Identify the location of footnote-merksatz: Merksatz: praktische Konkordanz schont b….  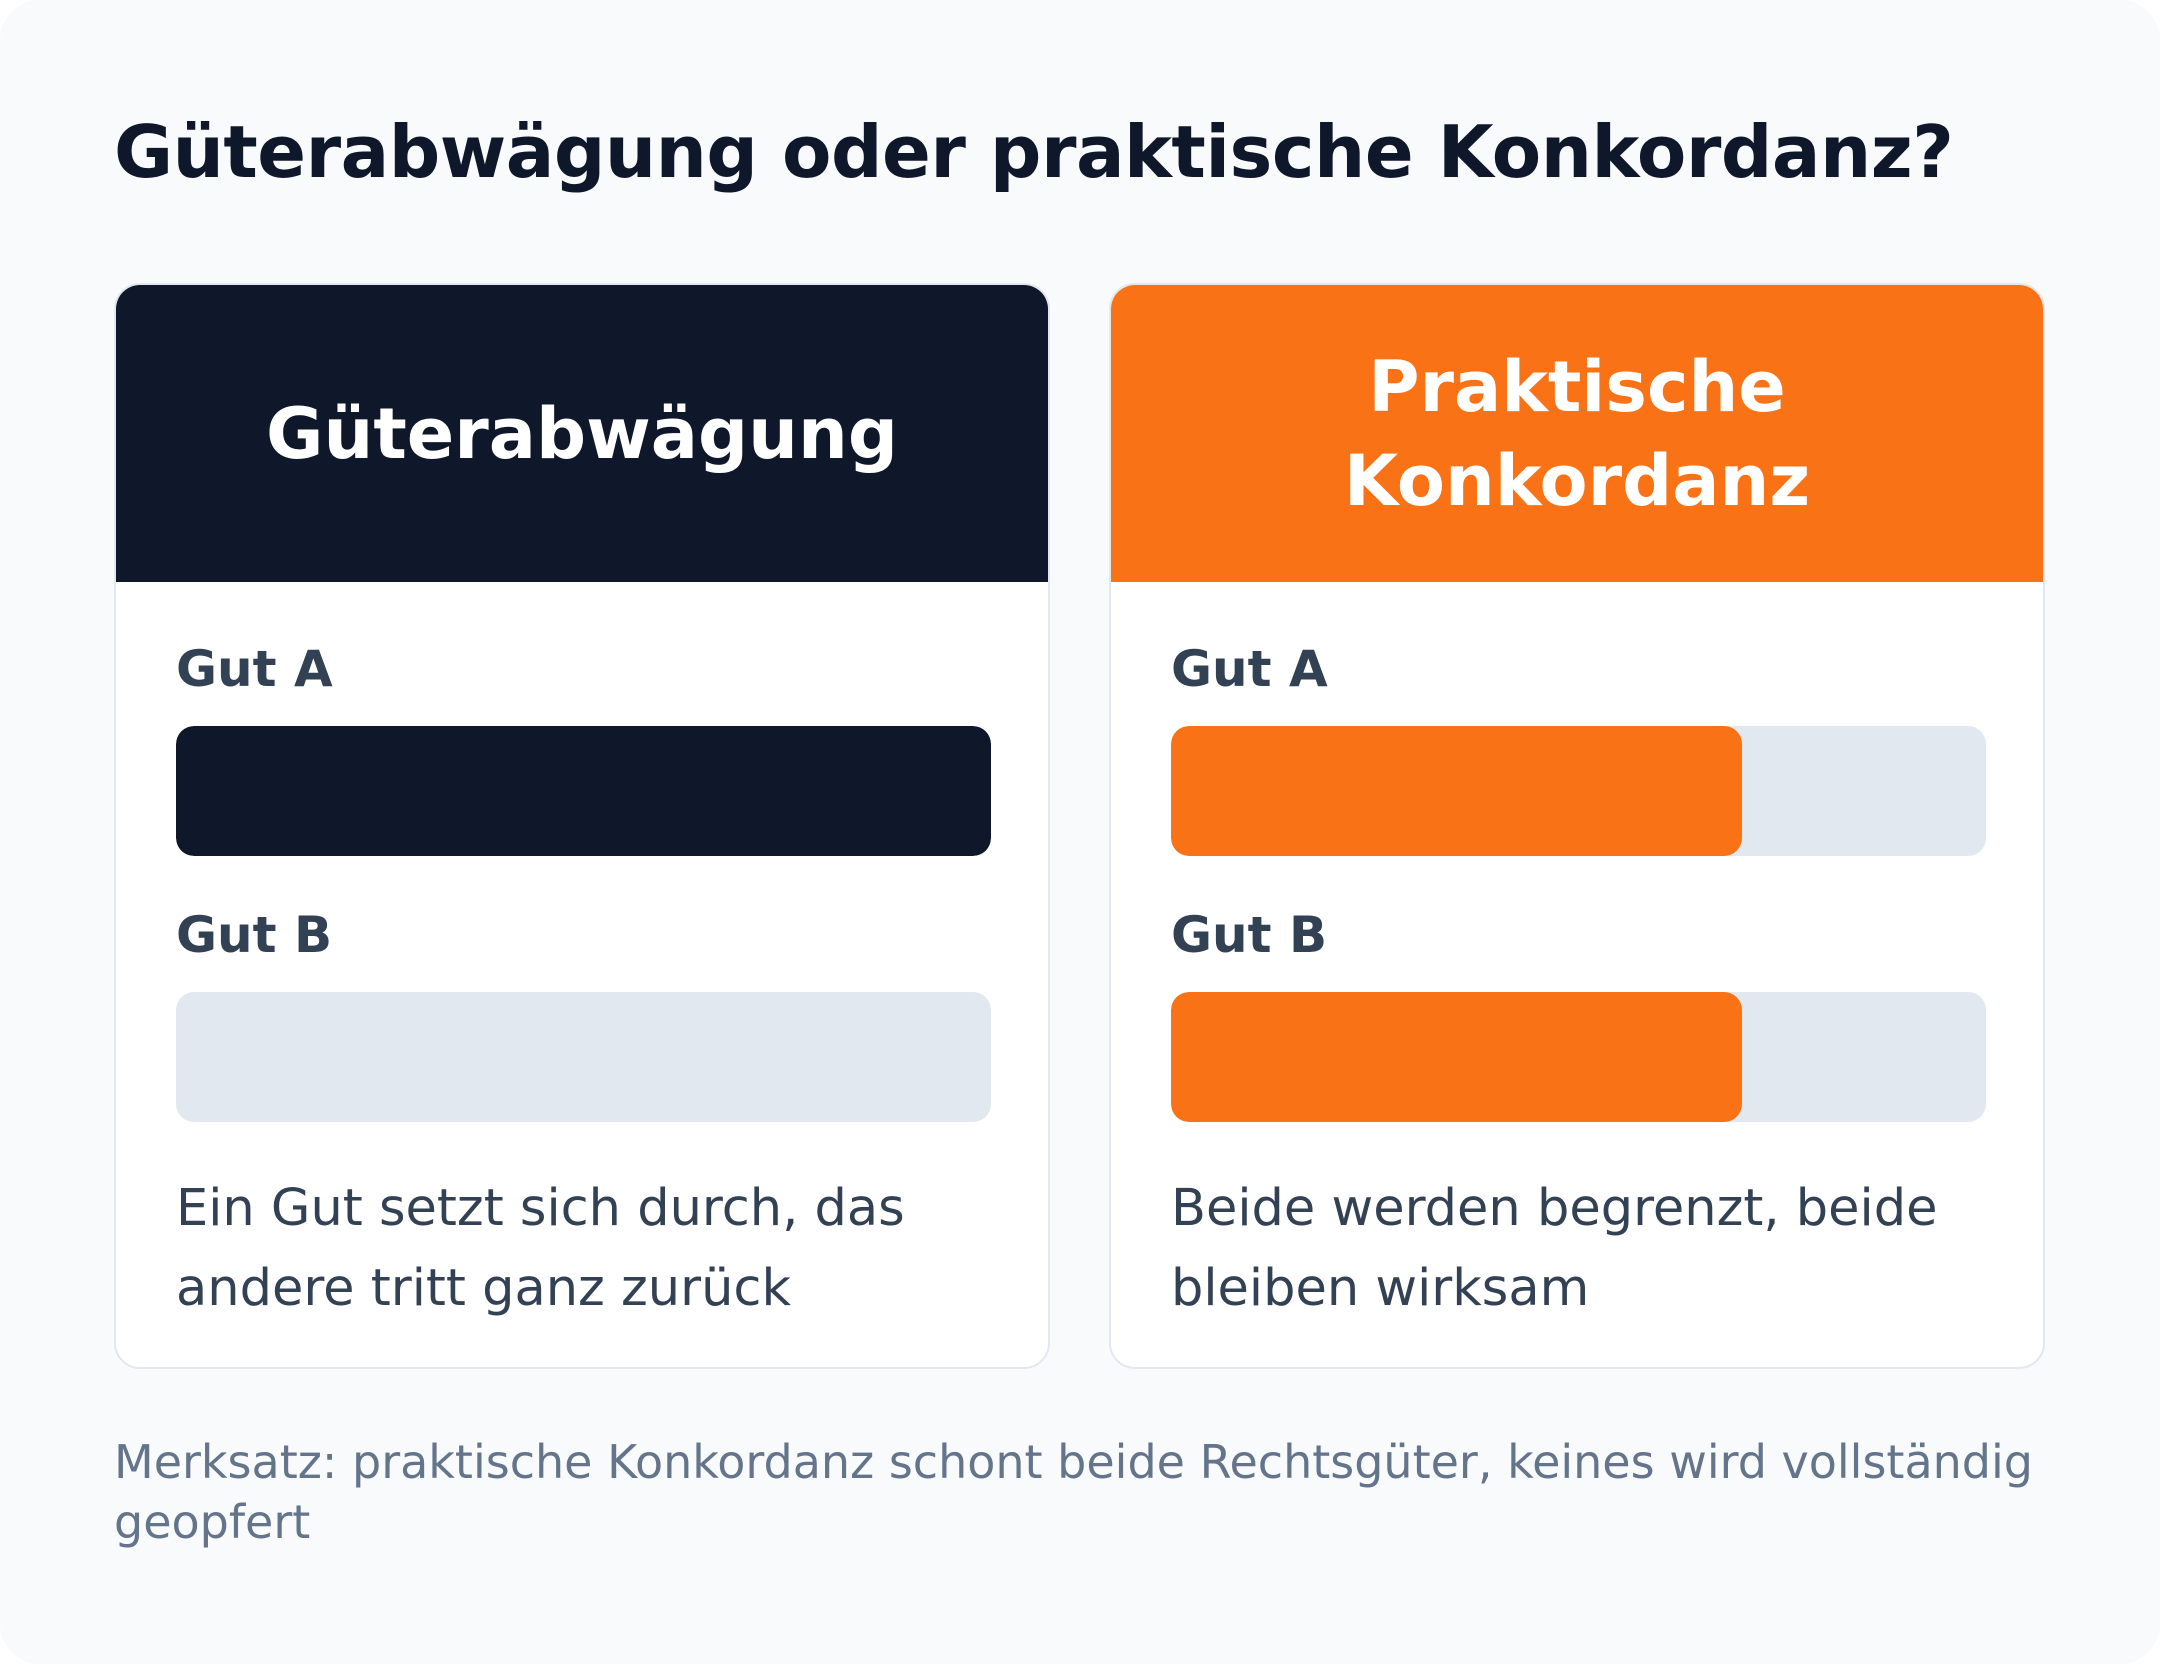
(1073, 1492).